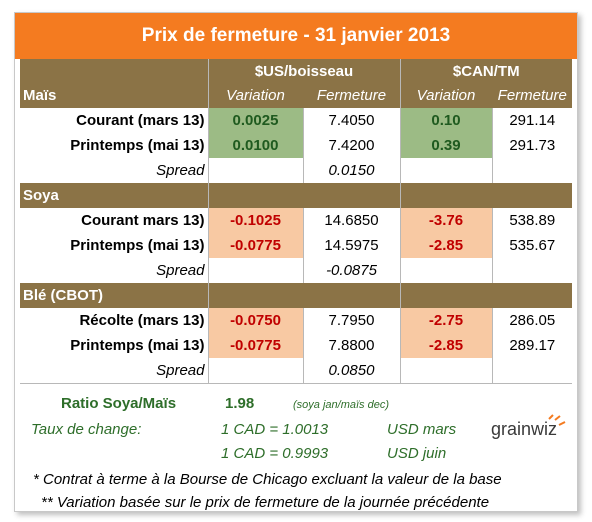 The width and height of the screenshot is (592, 522). I want to click on cad-close: 291.73, so click(532, 145).